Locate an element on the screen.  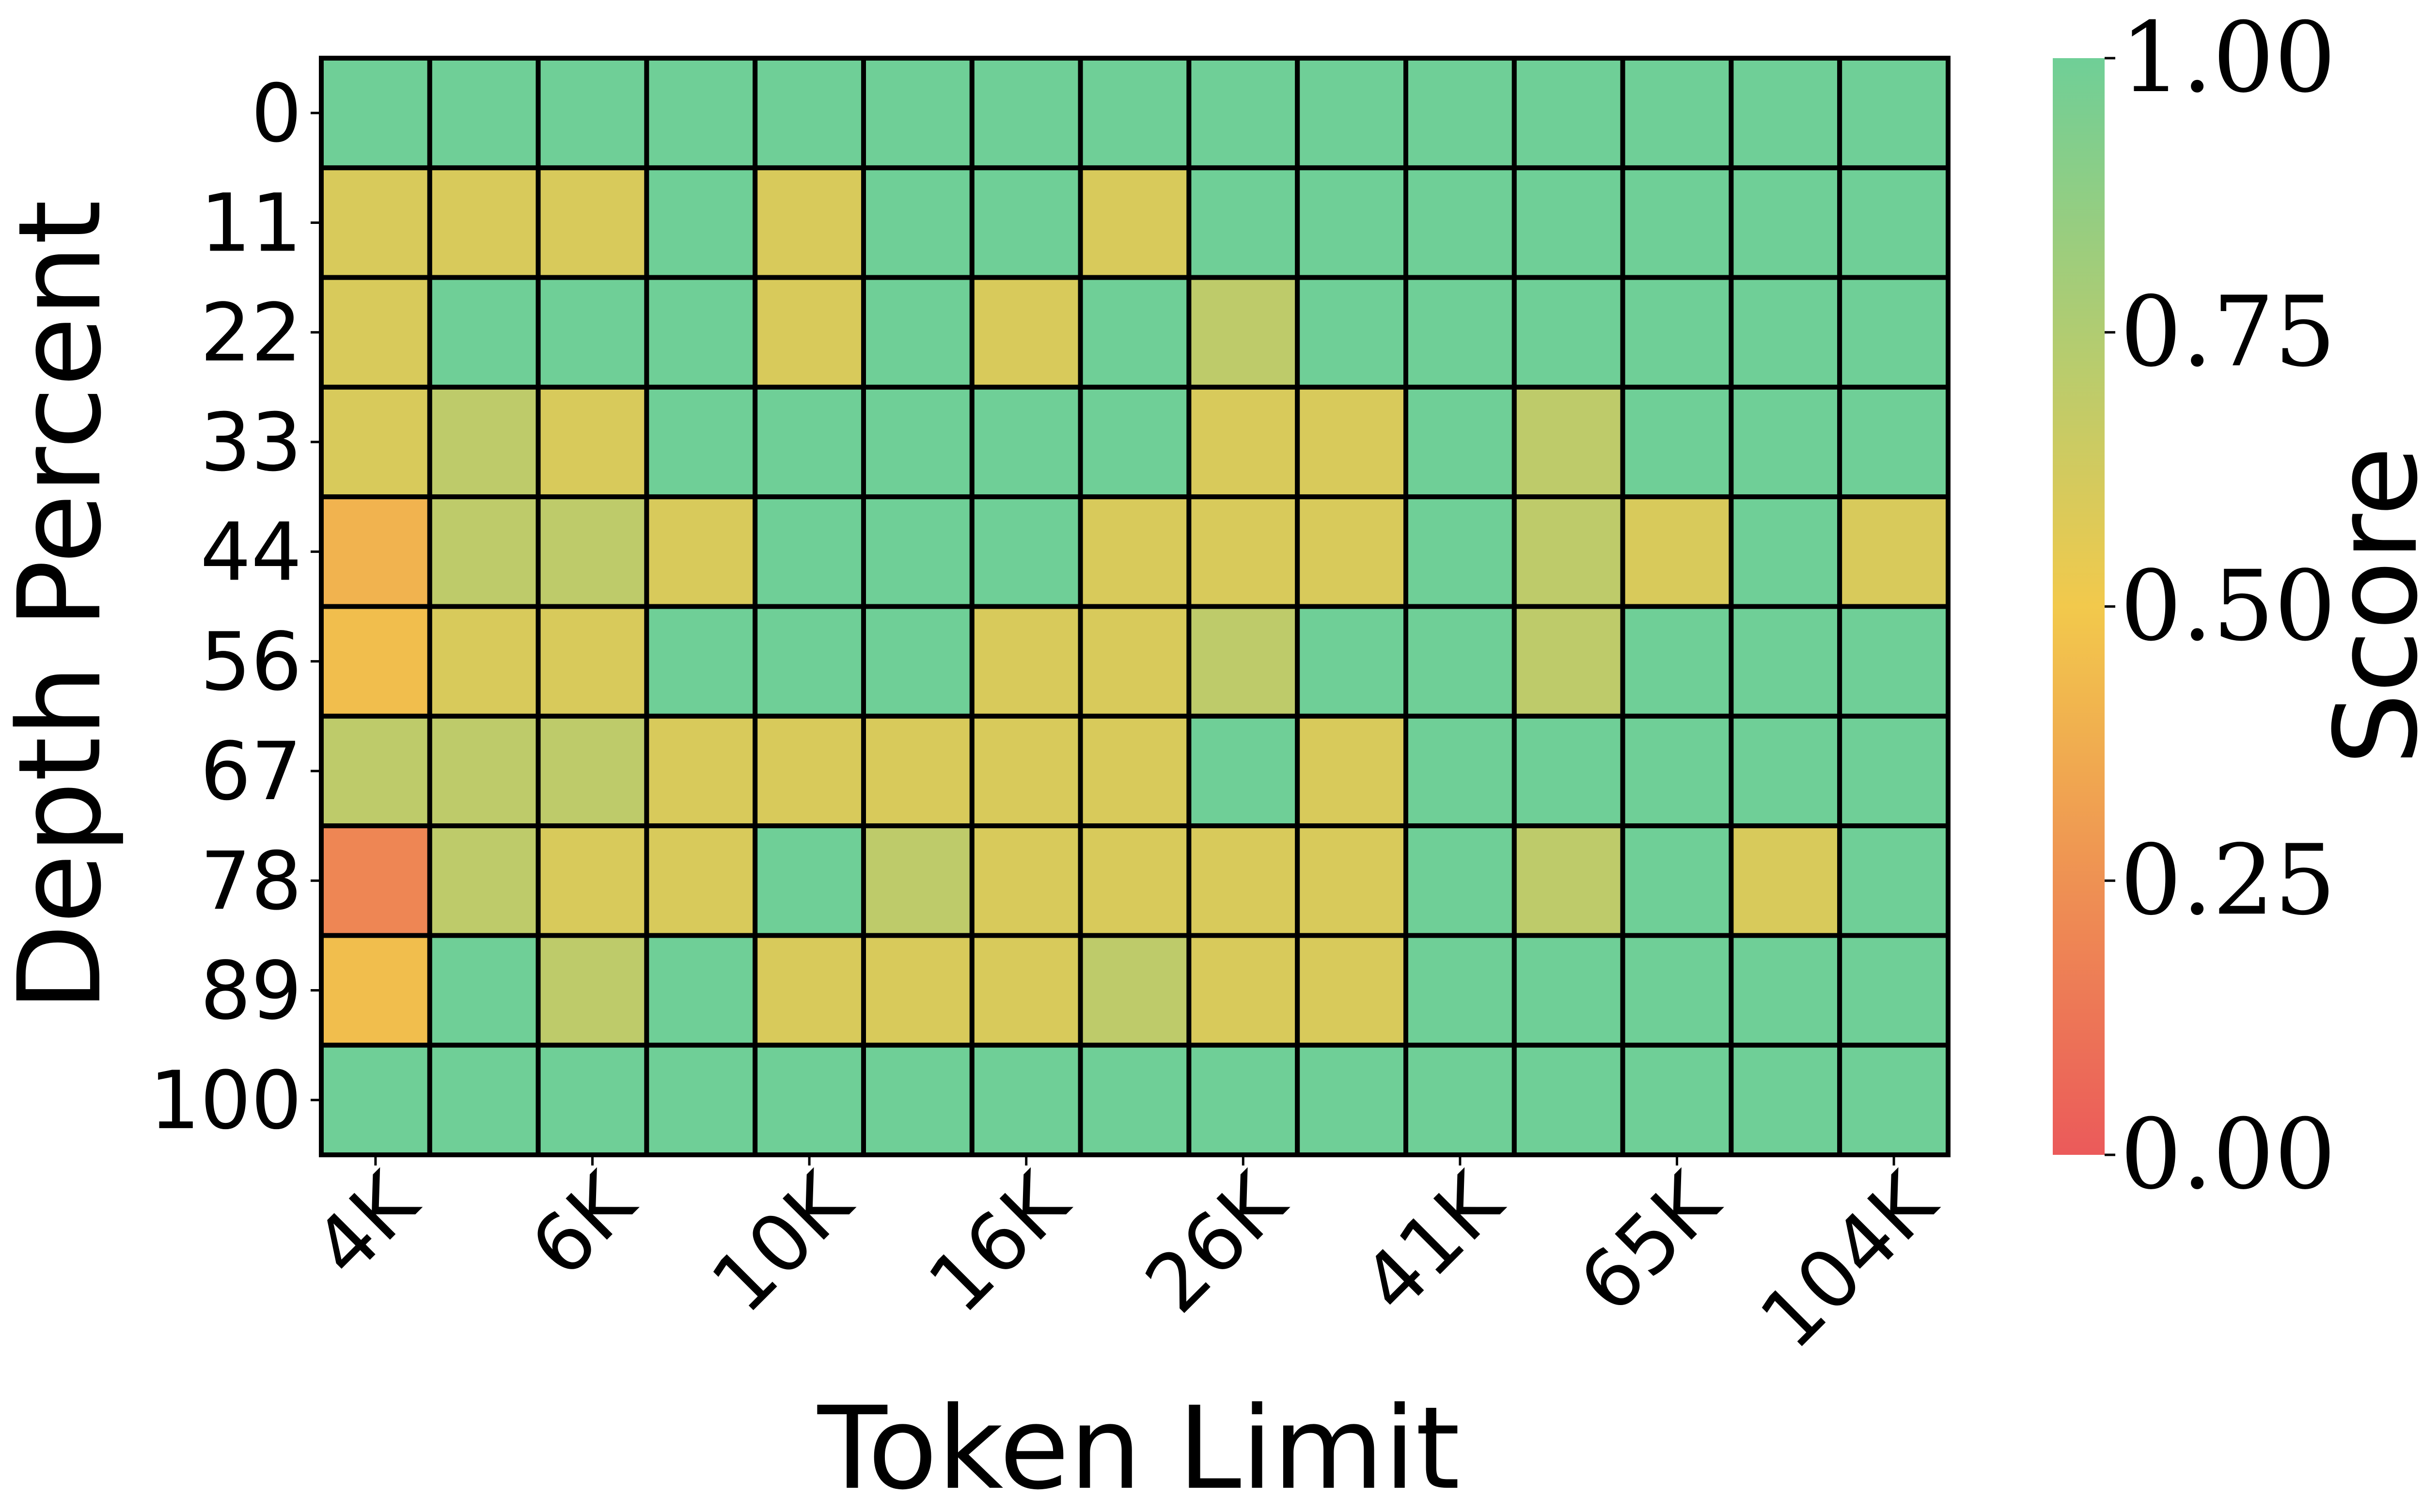
y-tick-label: 0 is located at coordinates (276, 114).